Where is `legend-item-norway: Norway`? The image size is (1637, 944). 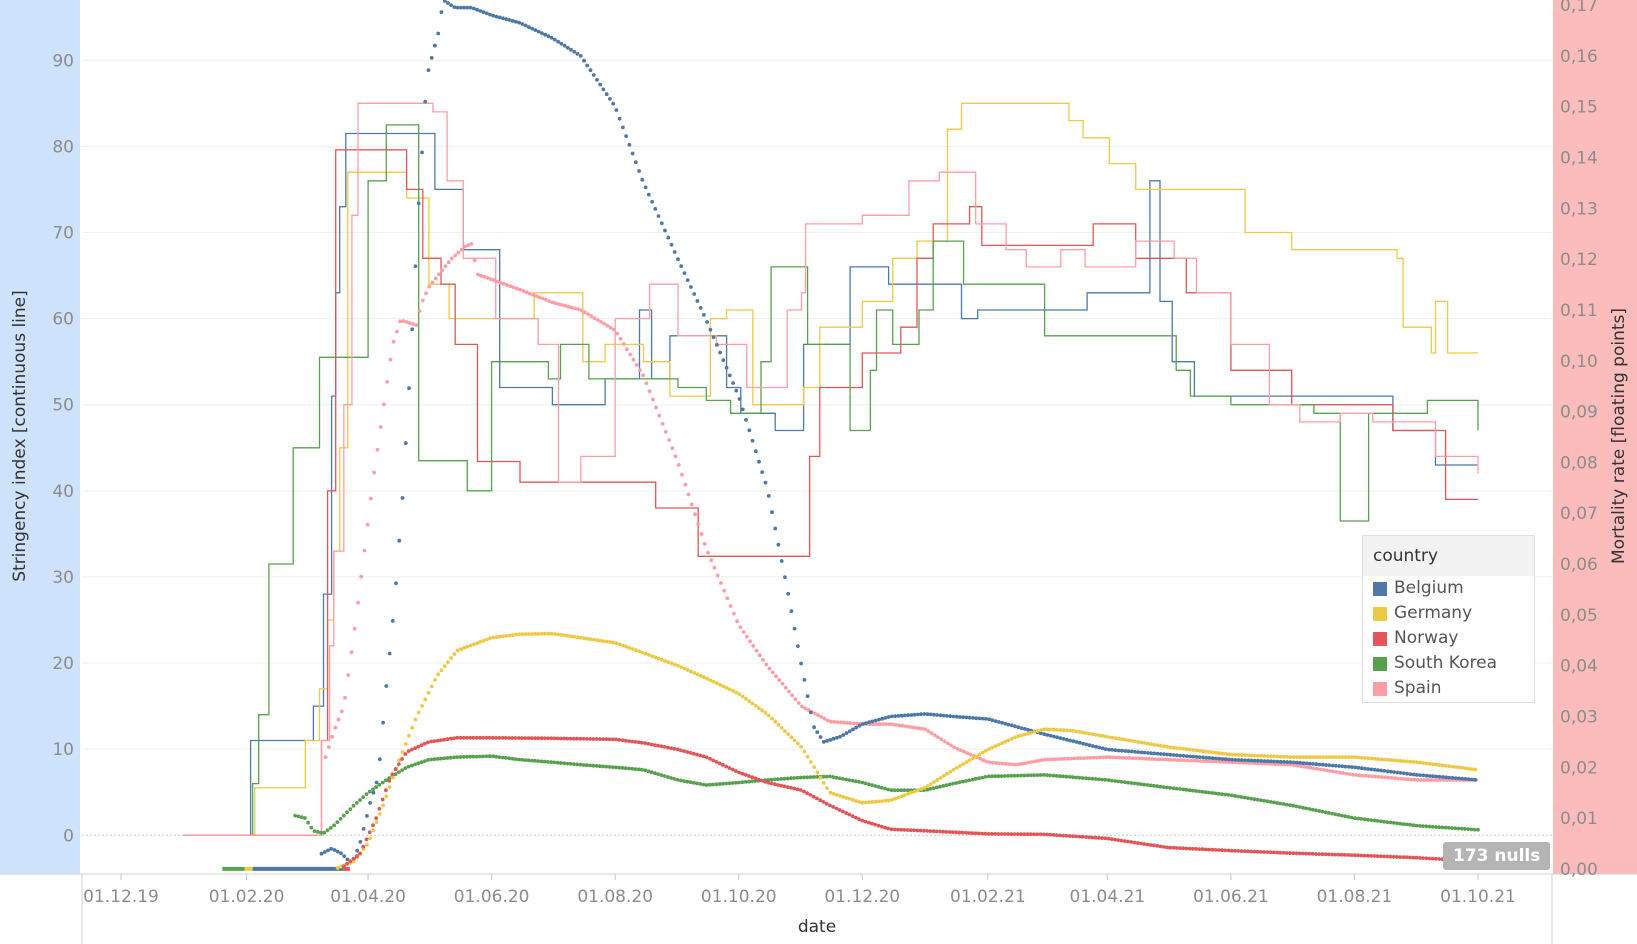
legend-item-norway: Norway is located at coordinates (1448, 638).